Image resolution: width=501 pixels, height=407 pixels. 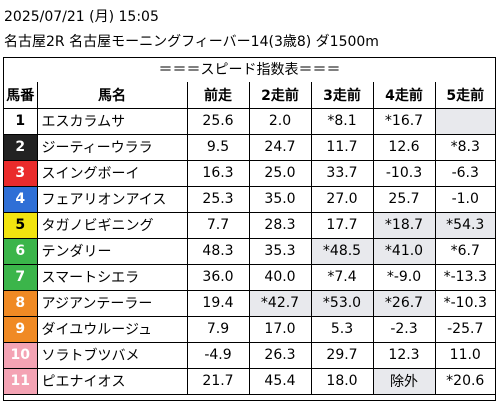 What do you see at coordinates (280, 121) in the screenshot?
I see `speed-index-cell: 2.0` at bounding box center [280, 121].